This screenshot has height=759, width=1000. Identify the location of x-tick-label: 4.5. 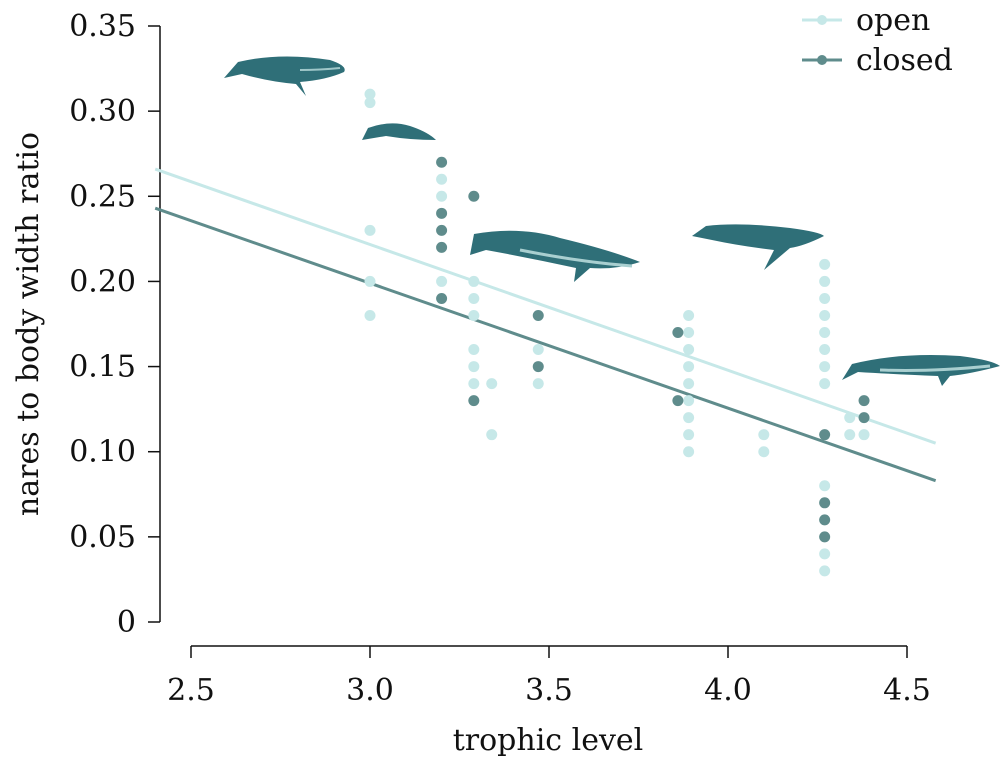
(907, 690).